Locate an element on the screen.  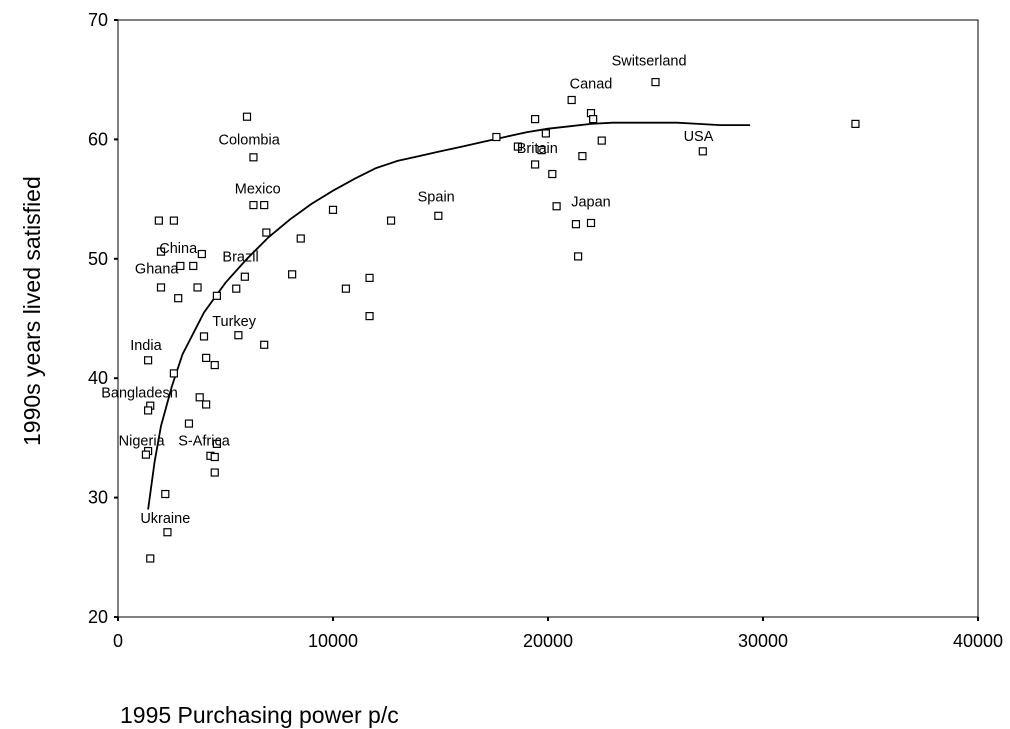
point-label: USA is located at coordinates (699, 137).